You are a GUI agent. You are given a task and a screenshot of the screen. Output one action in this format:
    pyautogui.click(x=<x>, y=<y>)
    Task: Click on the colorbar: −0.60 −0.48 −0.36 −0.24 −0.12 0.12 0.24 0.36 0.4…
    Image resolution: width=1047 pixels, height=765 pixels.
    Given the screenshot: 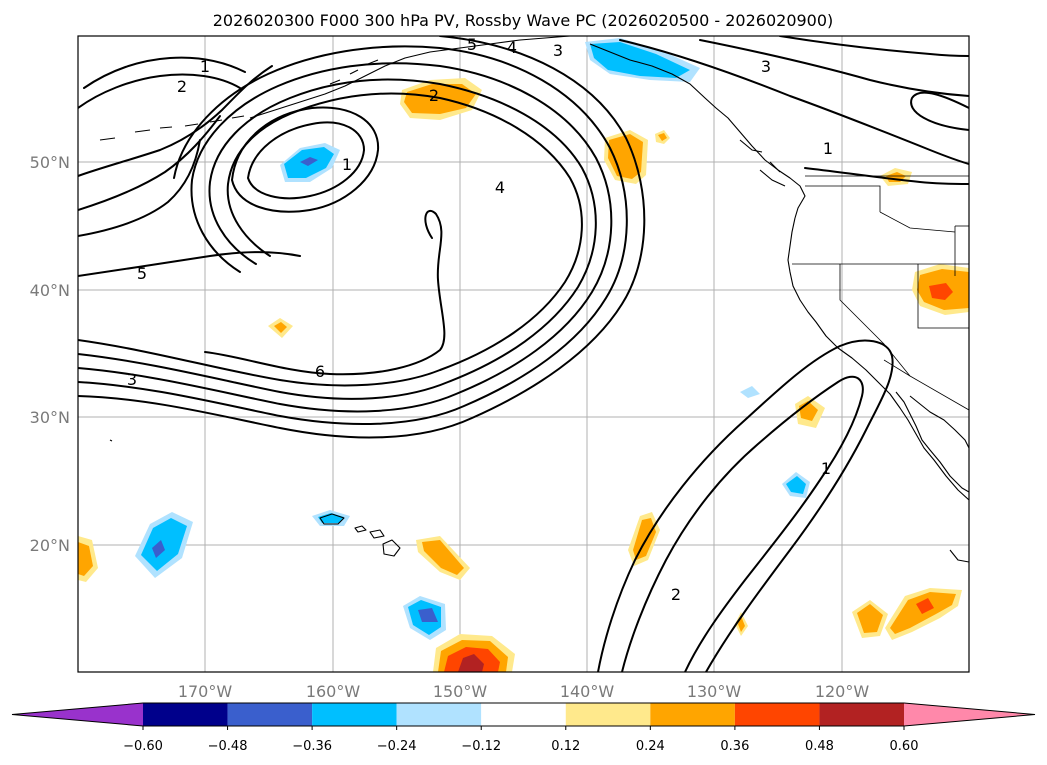 What is the action you would take?
    pyautogui.click(x=523, y=728)
    